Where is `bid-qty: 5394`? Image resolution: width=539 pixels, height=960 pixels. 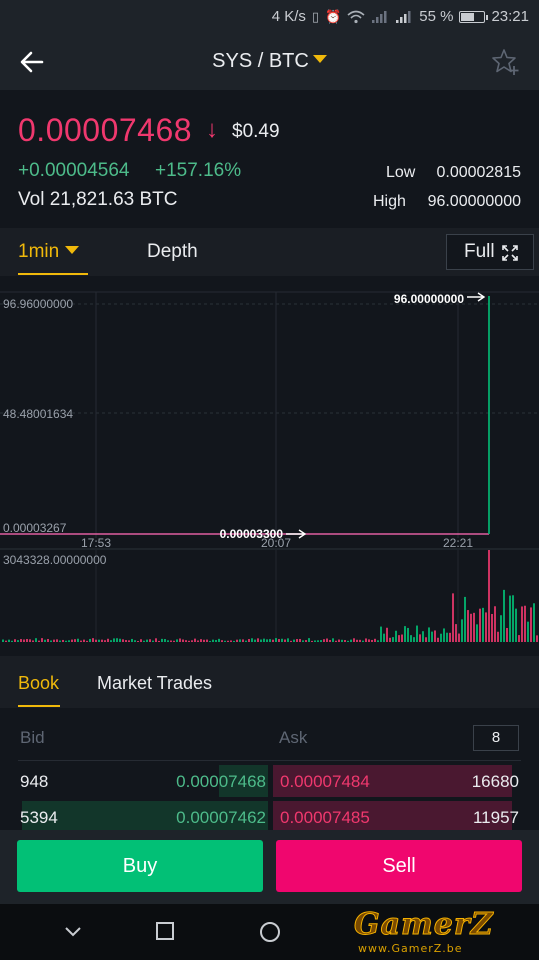
bid-qty: 5394 is located at coordinates (39, 817).